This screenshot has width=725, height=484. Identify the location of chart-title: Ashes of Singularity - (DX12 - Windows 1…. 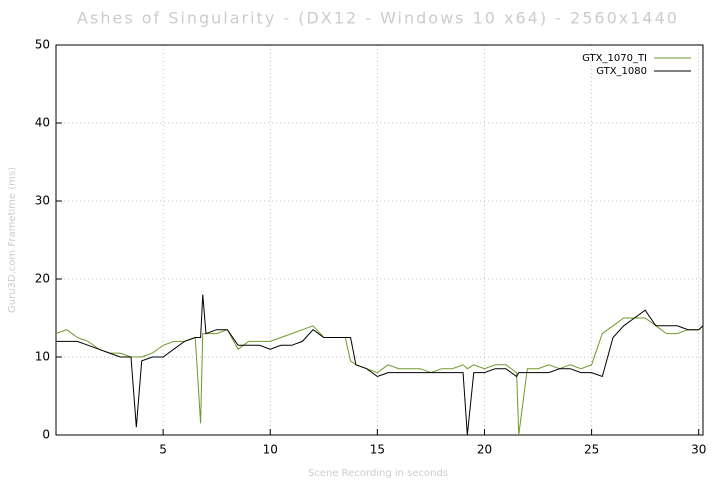
(378, 18).